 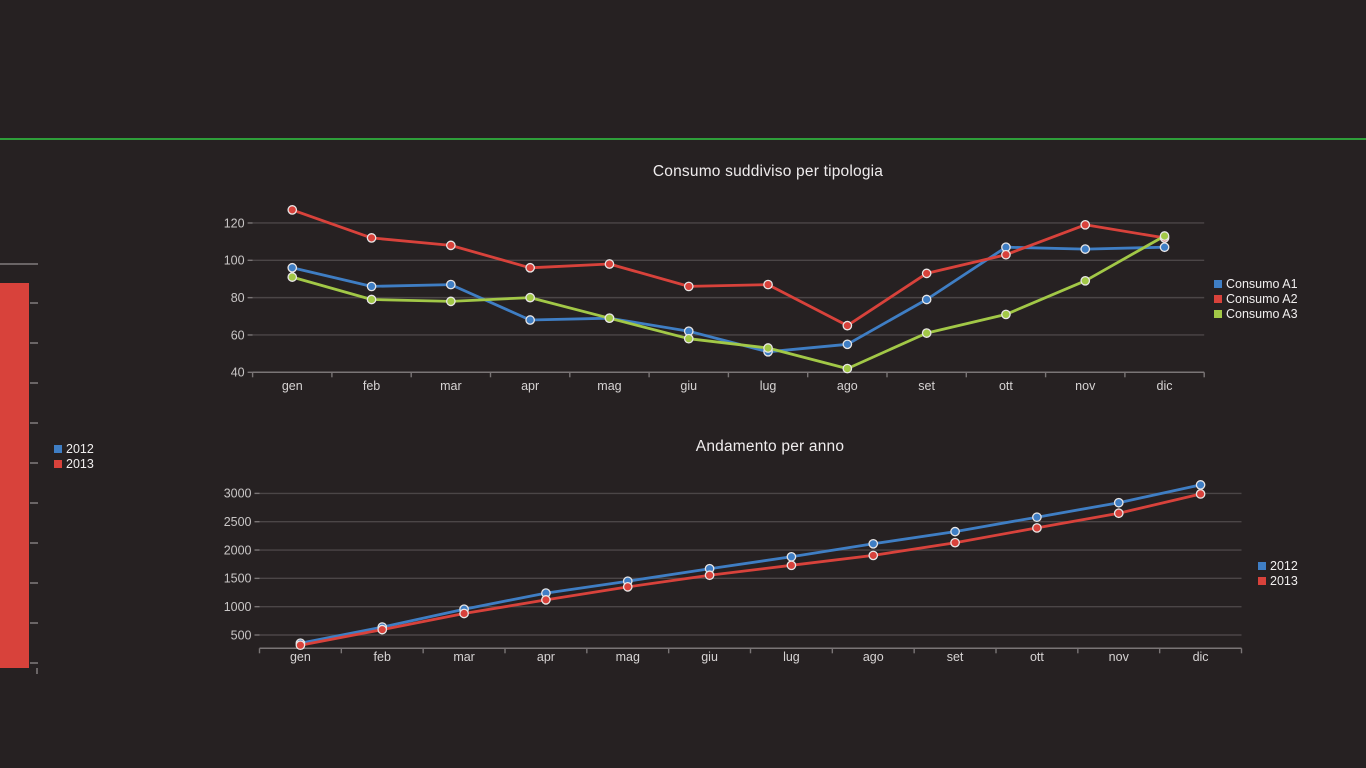 I want to click on series-line-Consumo A2, so click(x=728, y=268).